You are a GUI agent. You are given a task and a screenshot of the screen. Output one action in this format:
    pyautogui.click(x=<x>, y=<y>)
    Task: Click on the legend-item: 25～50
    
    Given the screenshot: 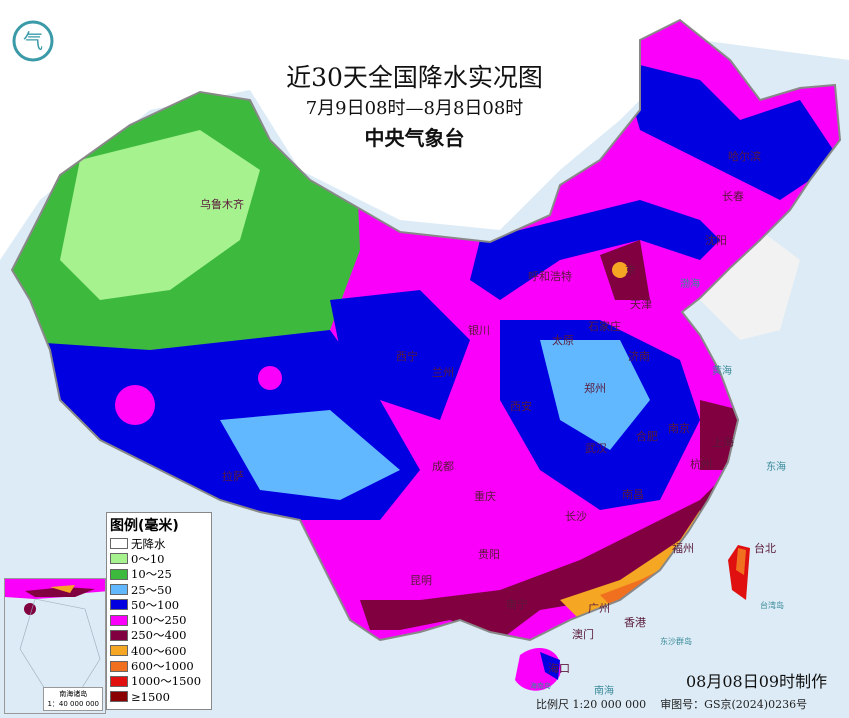 What is the action you would take?
    pyautogui.click(x=159, y=589)
    